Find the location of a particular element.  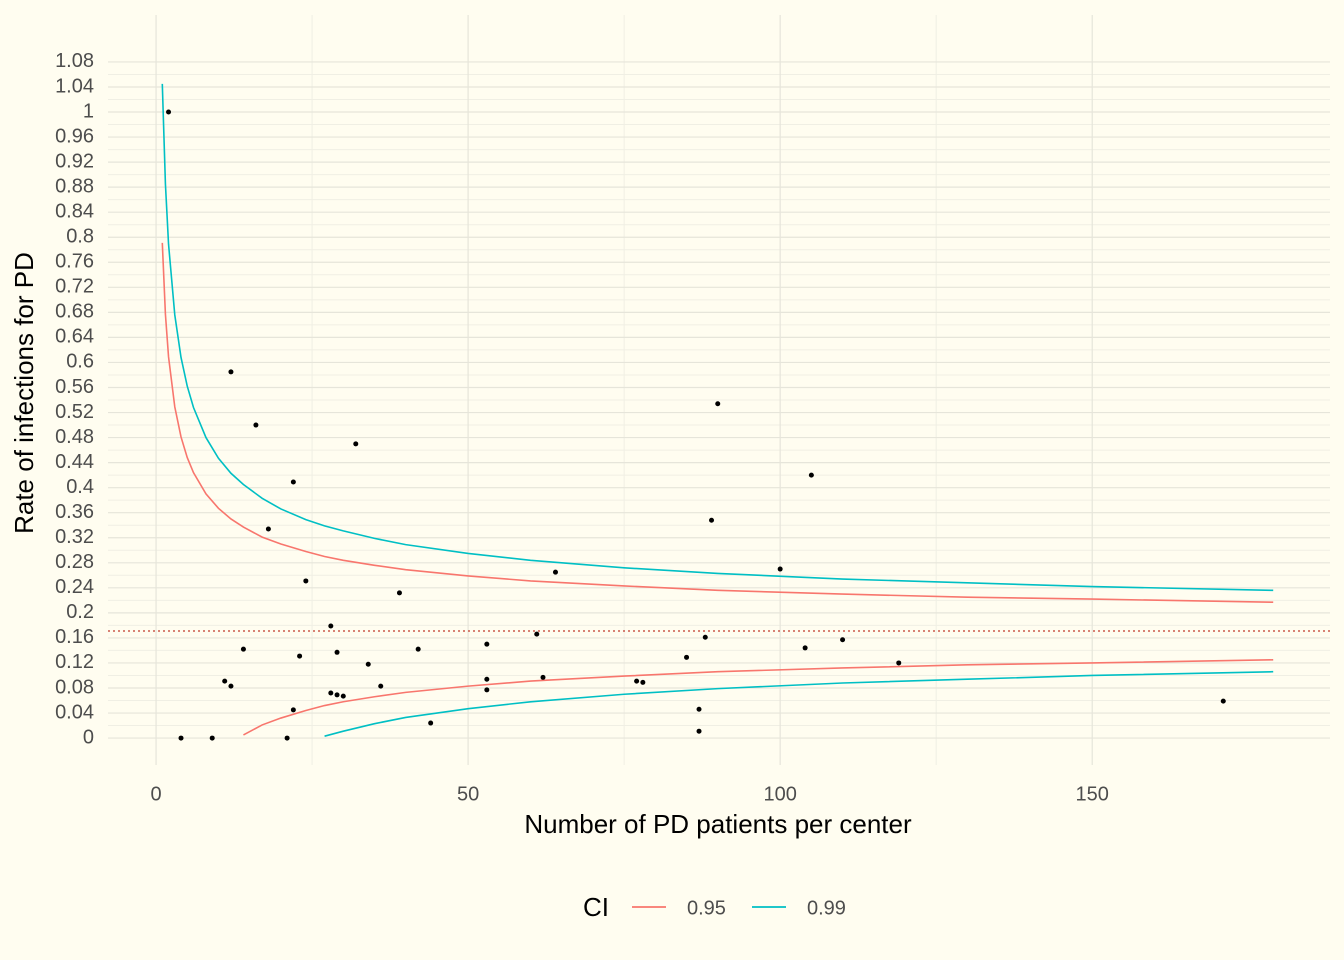

y-tick-label: 0.48 is located at coordinates (74, 437).